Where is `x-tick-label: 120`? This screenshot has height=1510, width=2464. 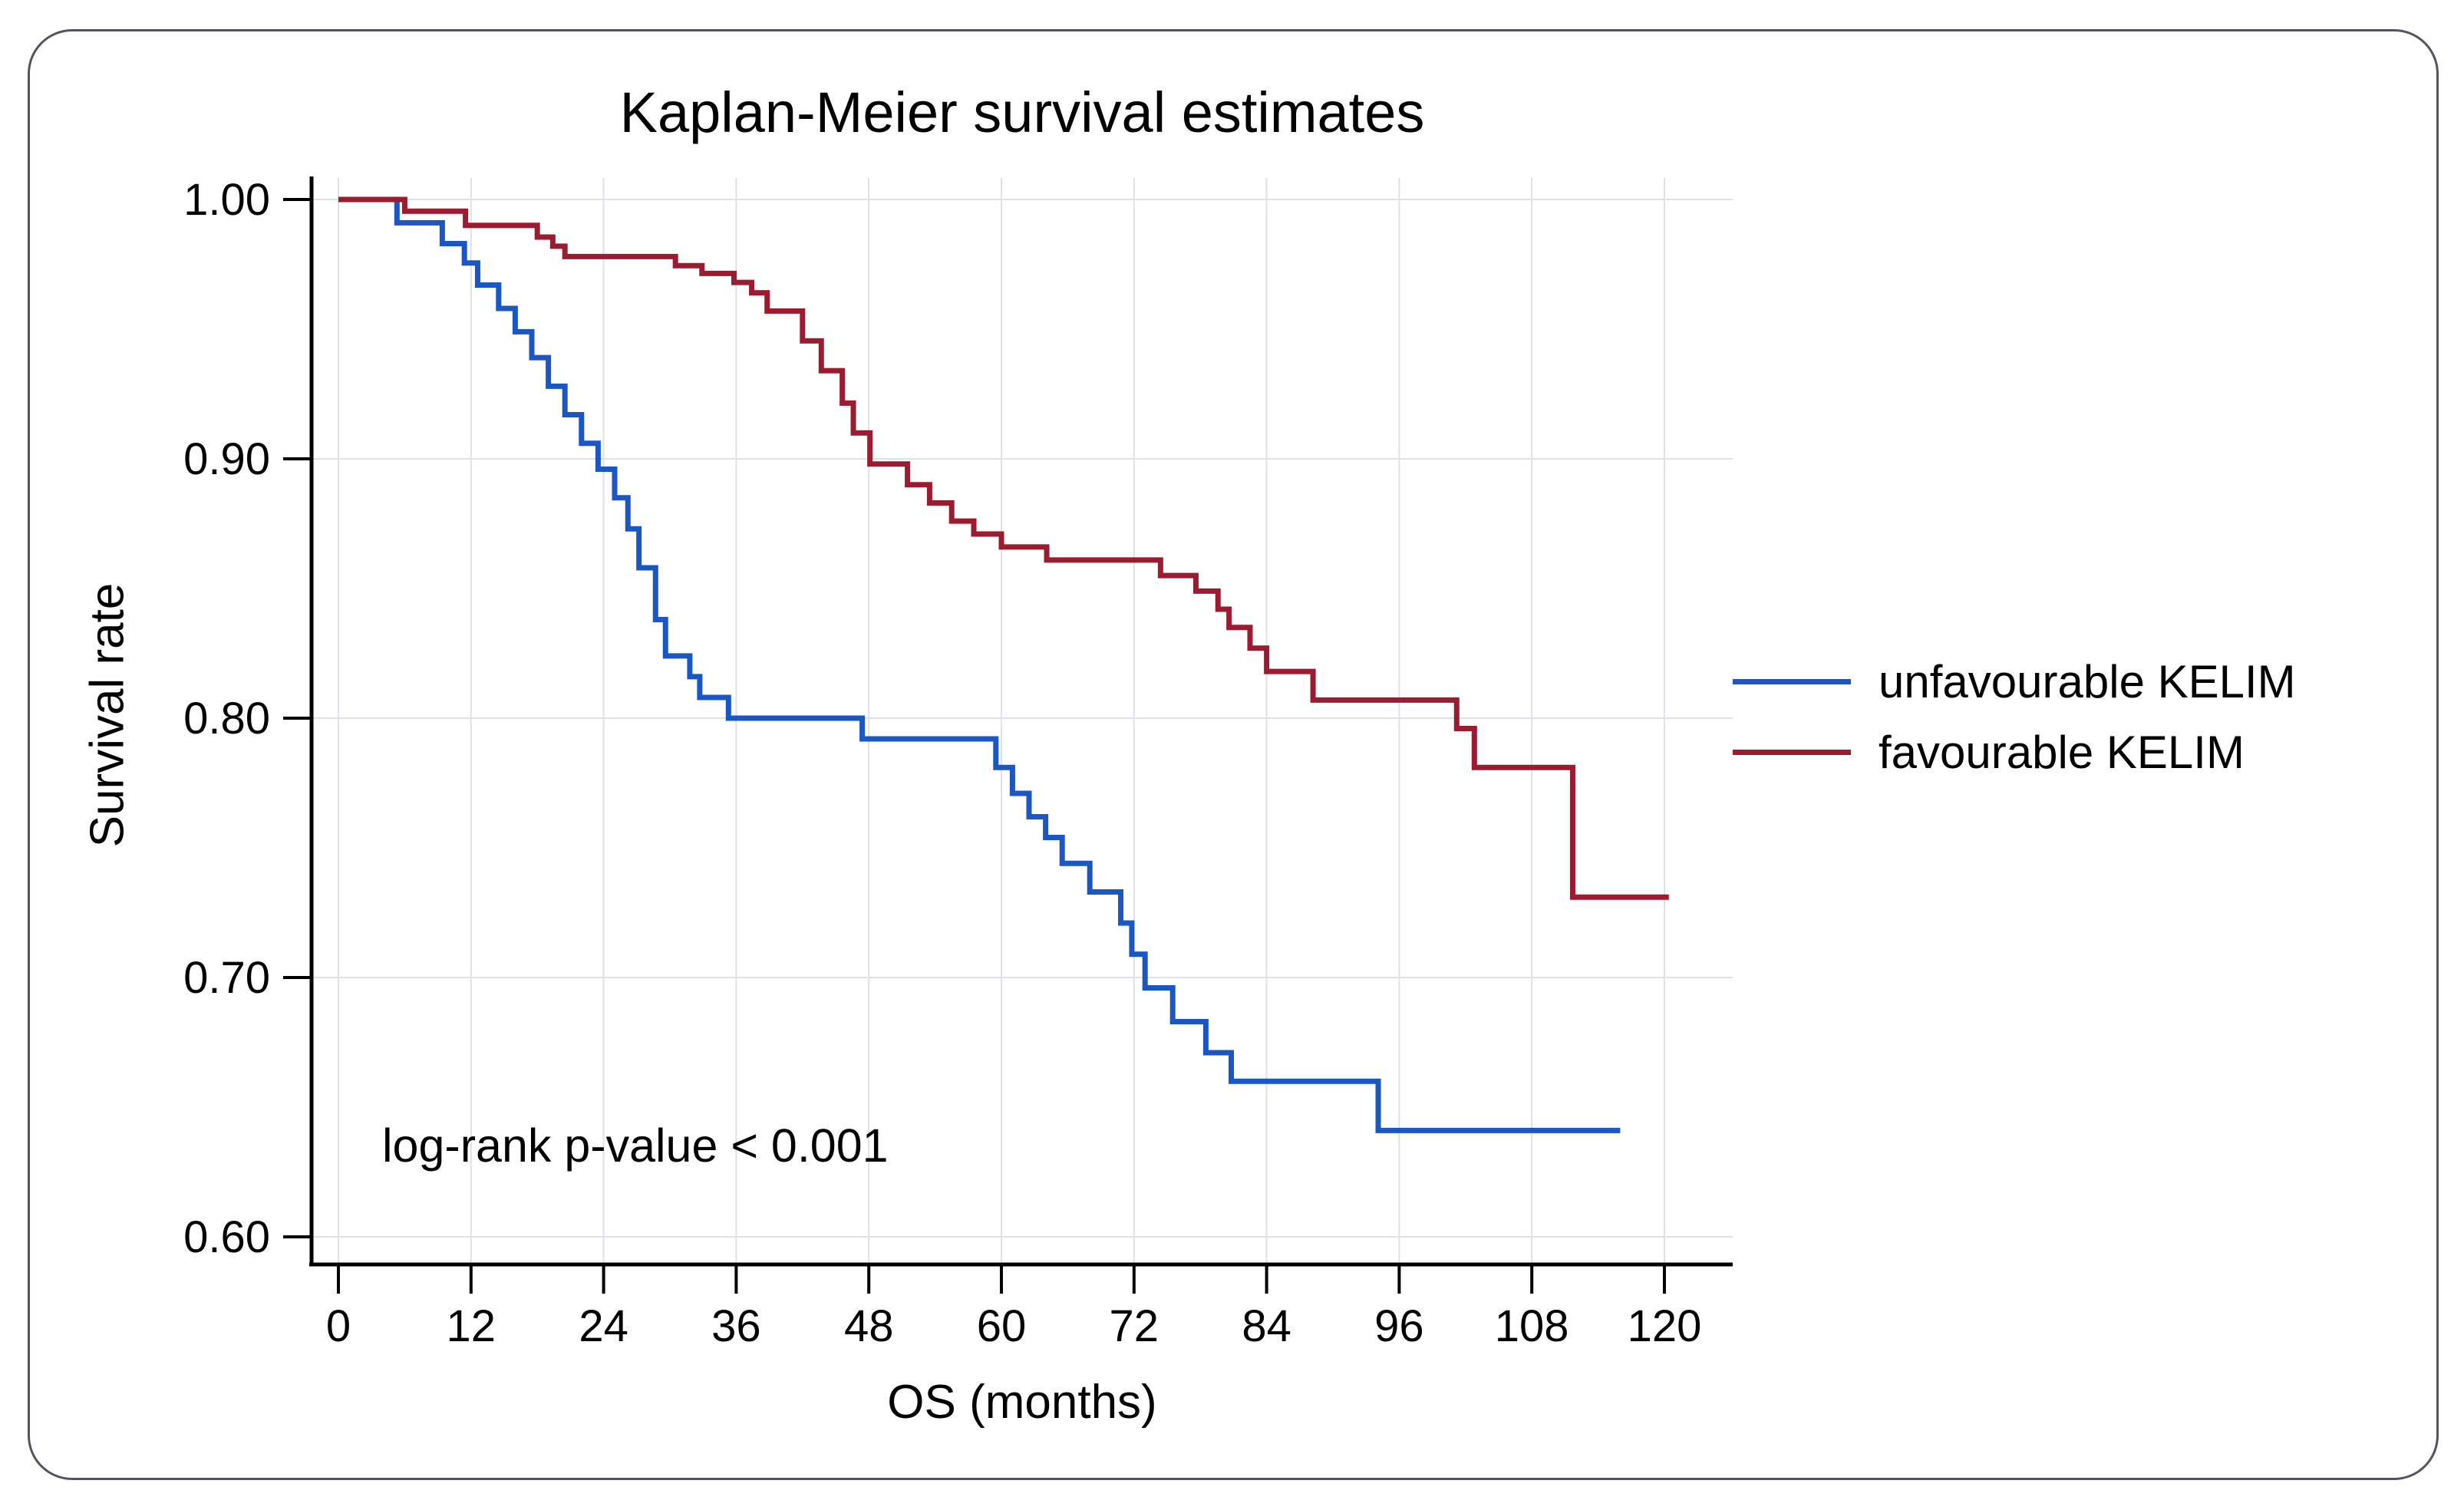
x-tick-label: 120 is located at coordinates (1665, 1326).